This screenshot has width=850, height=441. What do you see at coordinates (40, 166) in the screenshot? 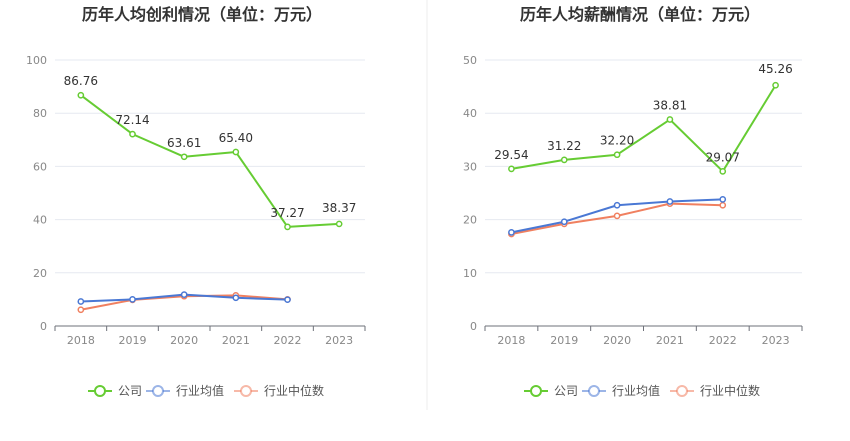
I see `y-tick-label: 60` at bounding box center [40, 166].